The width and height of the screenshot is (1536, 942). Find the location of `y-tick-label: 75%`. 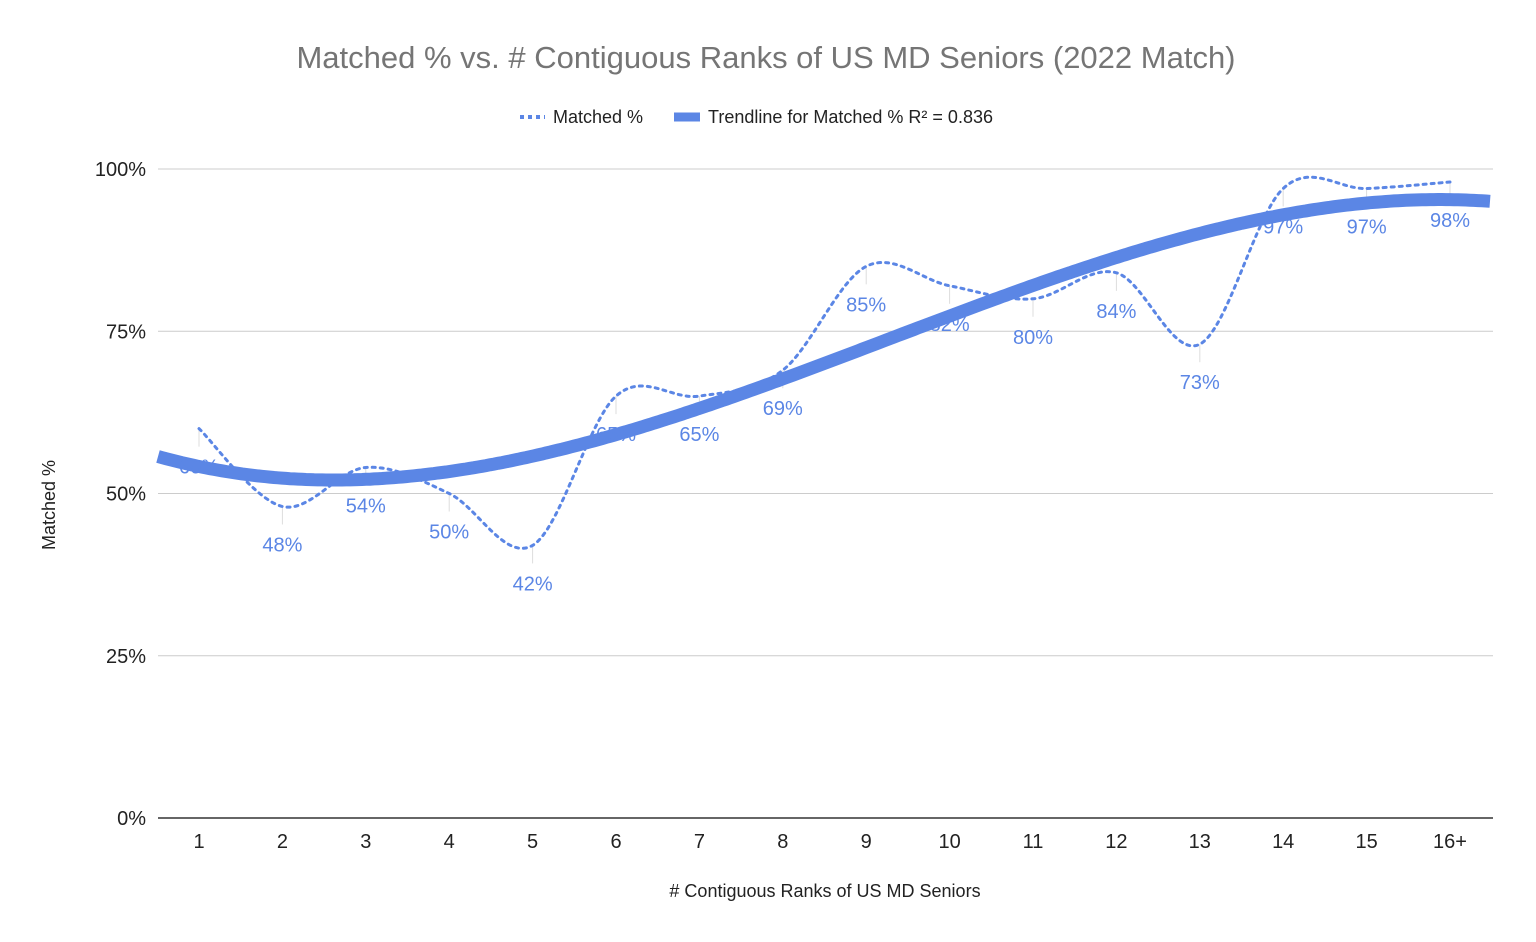

y-tick-label: 75% is located at coordinates (126, 332).